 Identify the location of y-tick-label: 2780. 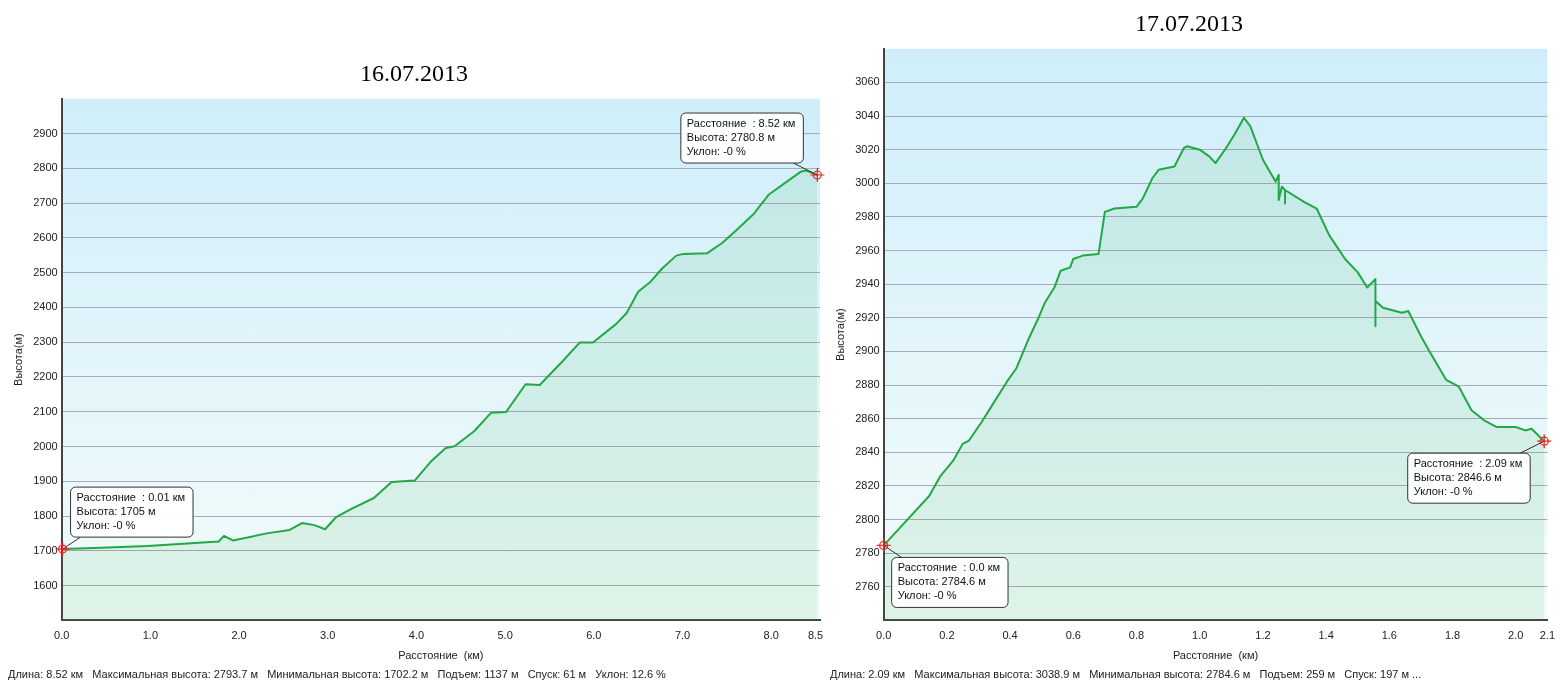
(867, 552).